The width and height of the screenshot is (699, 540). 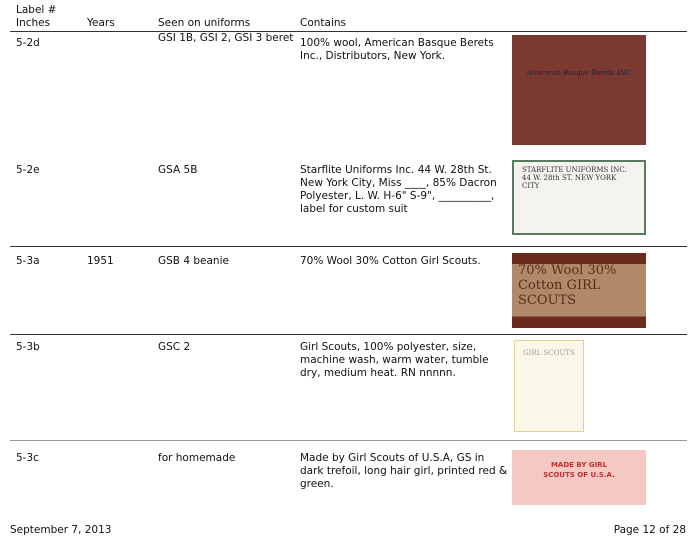 I want to click on footer-page-number: Page 12 of 28, so click(x=649, y=530).